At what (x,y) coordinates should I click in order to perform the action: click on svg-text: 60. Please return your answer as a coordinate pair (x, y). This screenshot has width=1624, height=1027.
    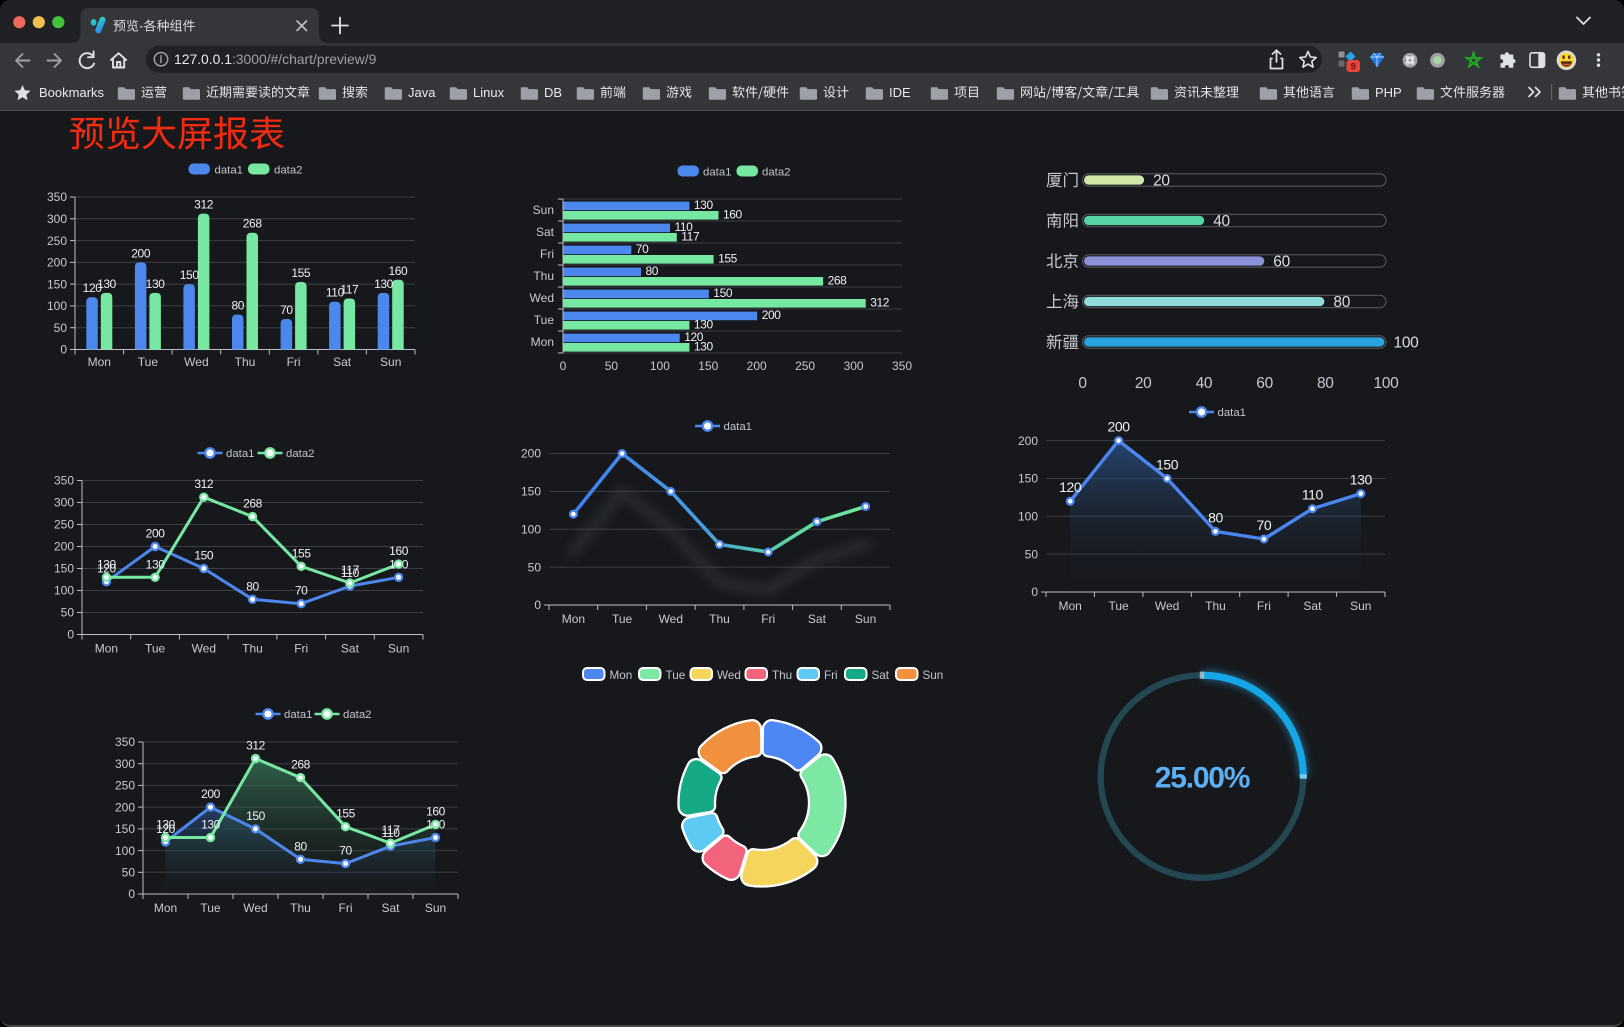
    Looking at the image, I should click on (1281, 262).